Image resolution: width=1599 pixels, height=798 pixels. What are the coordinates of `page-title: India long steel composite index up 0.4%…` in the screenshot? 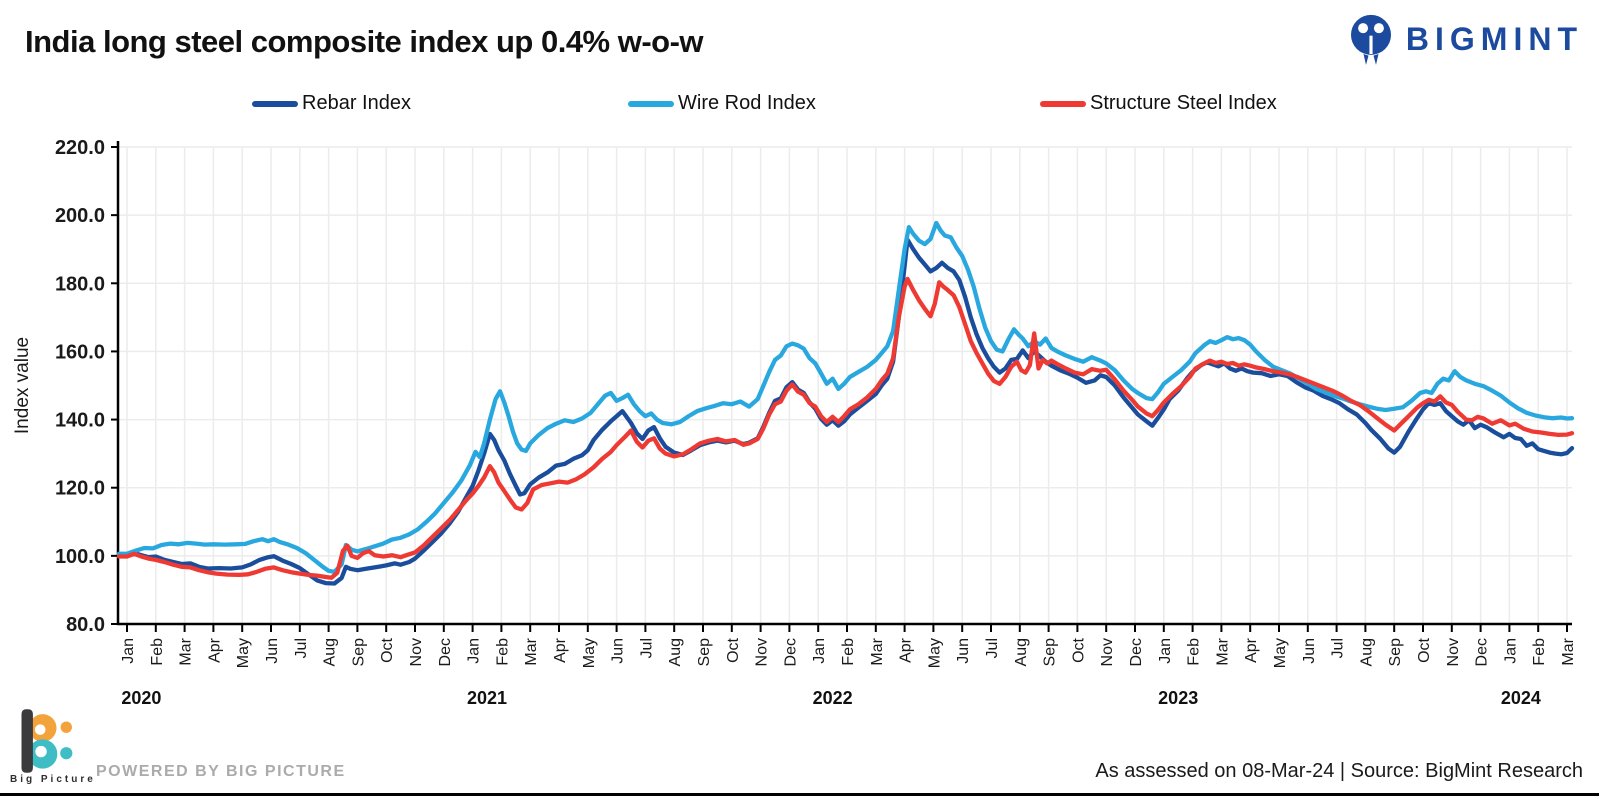 It's located at (364, 41).